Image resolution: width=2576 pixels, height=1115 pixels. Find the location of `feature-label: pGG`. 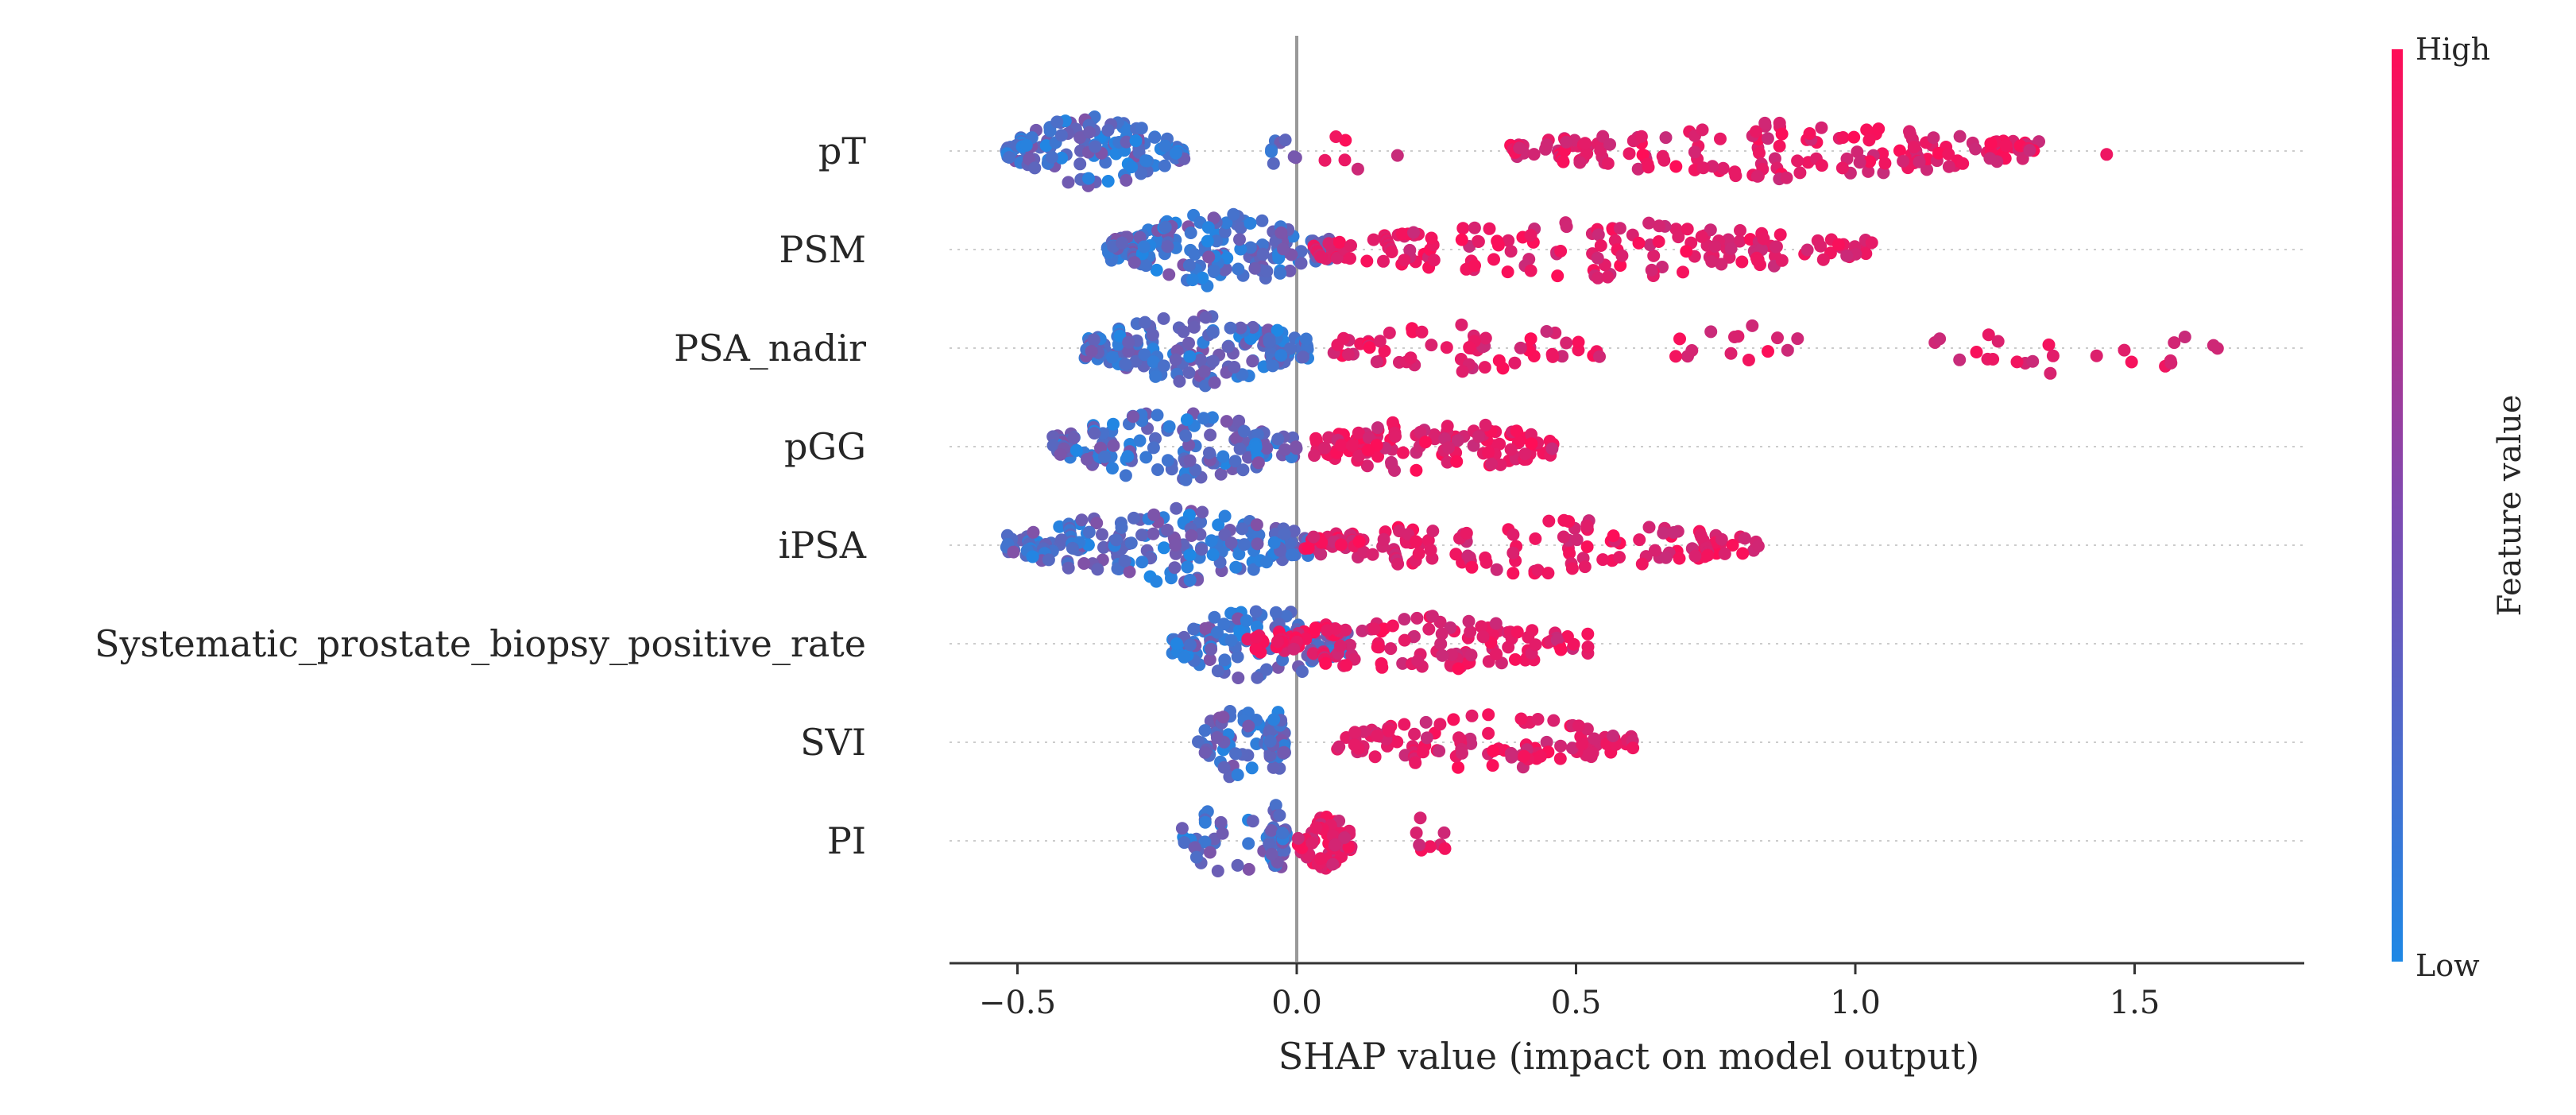

feature-label: pGG is located at coordinates (825, 446).